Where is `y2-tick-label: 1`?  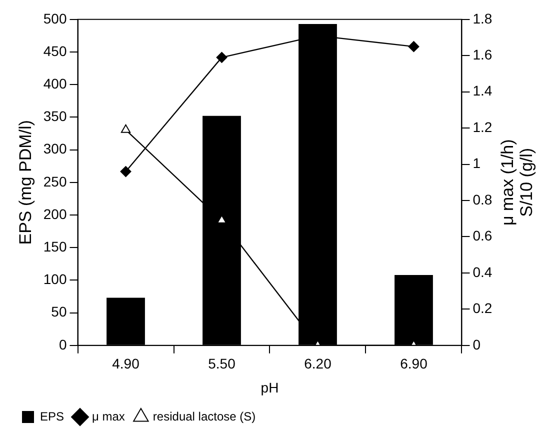 y2-tick-label: 1 is located at coordinates (476, 163).